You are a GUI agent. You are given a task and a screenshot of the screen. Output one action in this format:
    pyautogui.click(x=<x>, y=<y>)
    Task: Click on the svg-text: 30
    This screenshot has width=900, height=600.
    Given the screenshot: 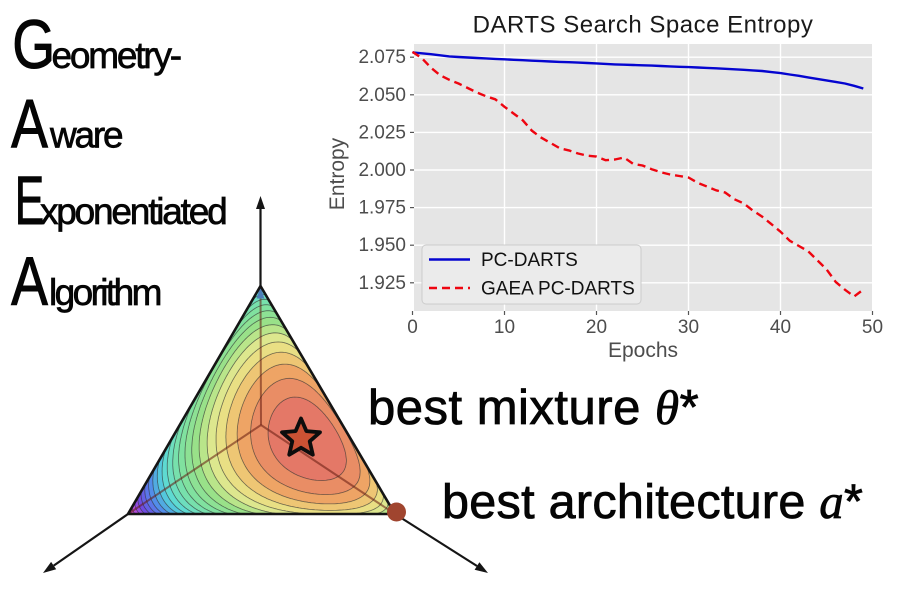 What is the action you would take?
    pyautogui.click(x=688, y=327)
    